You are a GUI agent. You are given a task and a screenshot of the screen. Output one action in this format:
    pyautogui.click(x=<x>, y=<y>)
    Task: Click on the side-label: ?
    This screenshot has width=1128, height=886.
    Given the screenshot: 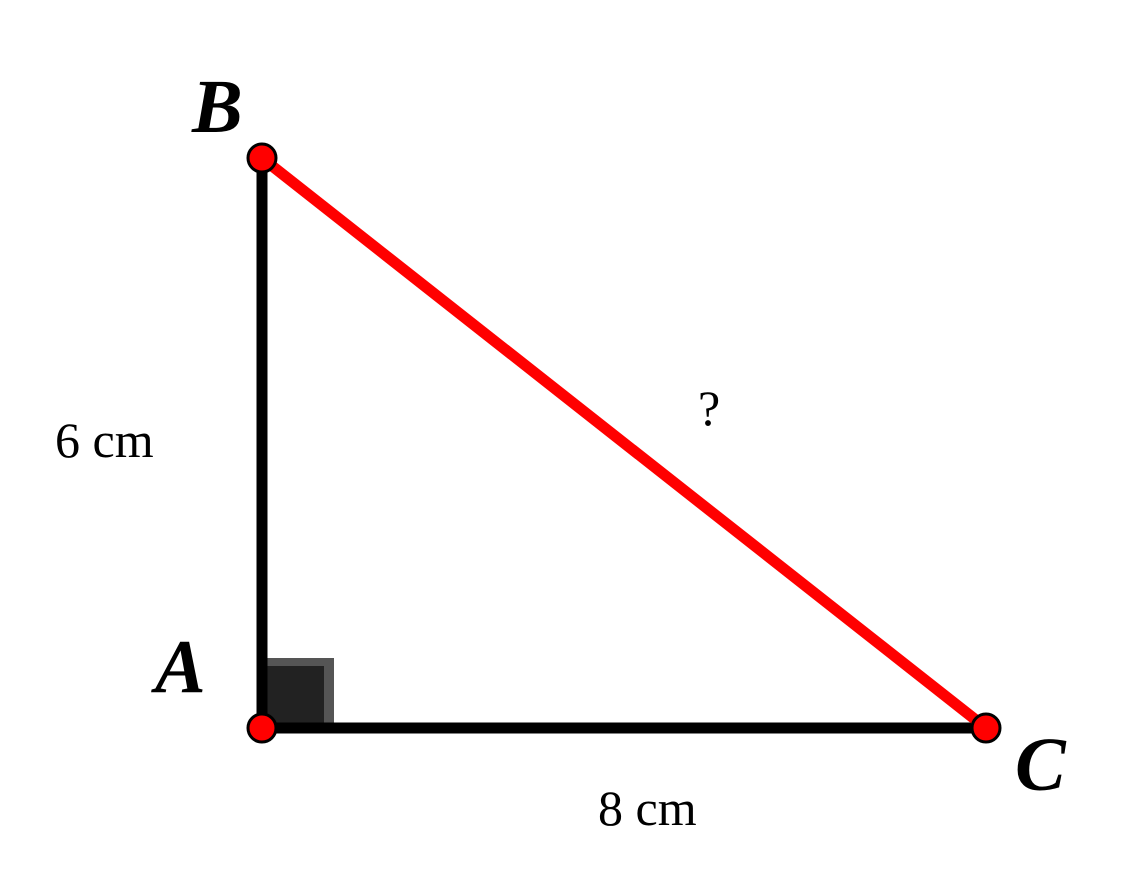 What is the action you would take?
    pyautogui.click(x=709, y=408)
    